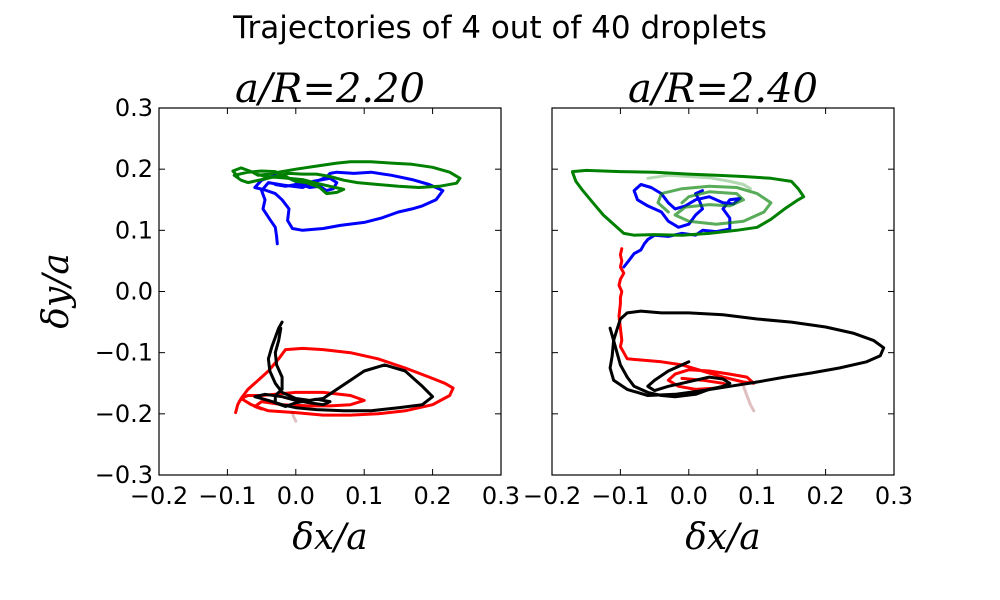  Describe the element at coordinates (330, 89) in the screenshot. I see `panel-left-title: a/R=2.20` at that location.